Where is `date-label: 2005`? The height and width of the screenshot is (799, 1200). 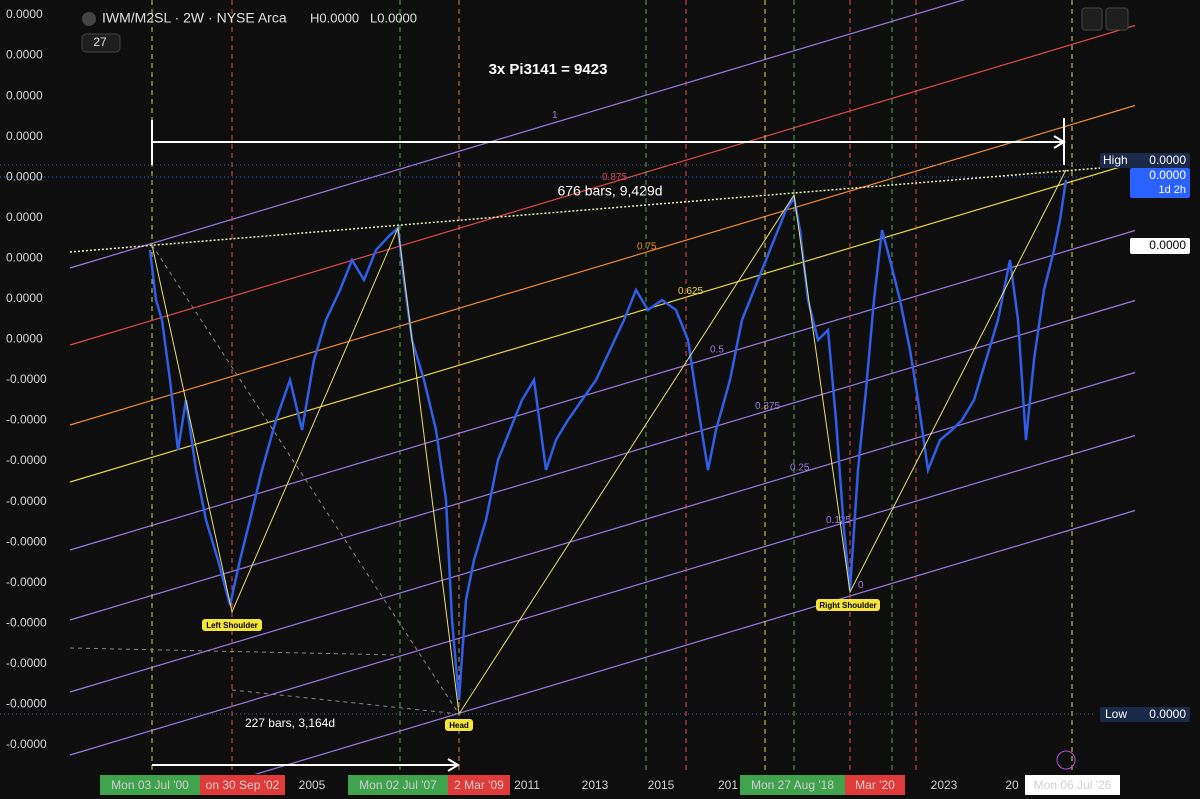 date-label: 2005 is located at coordinates (312, 785).